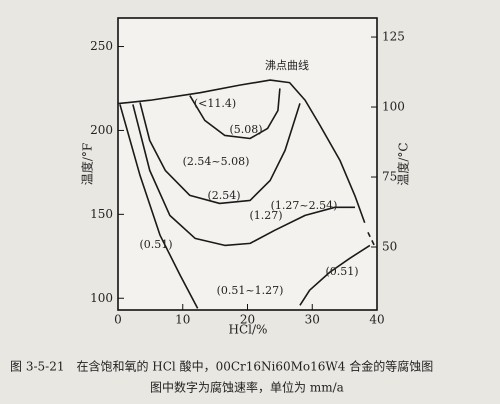  What do you see at coordinates (101, 214) in the screenshot?
I see `y-tick-label: 150` at bounding box center [101, 214].